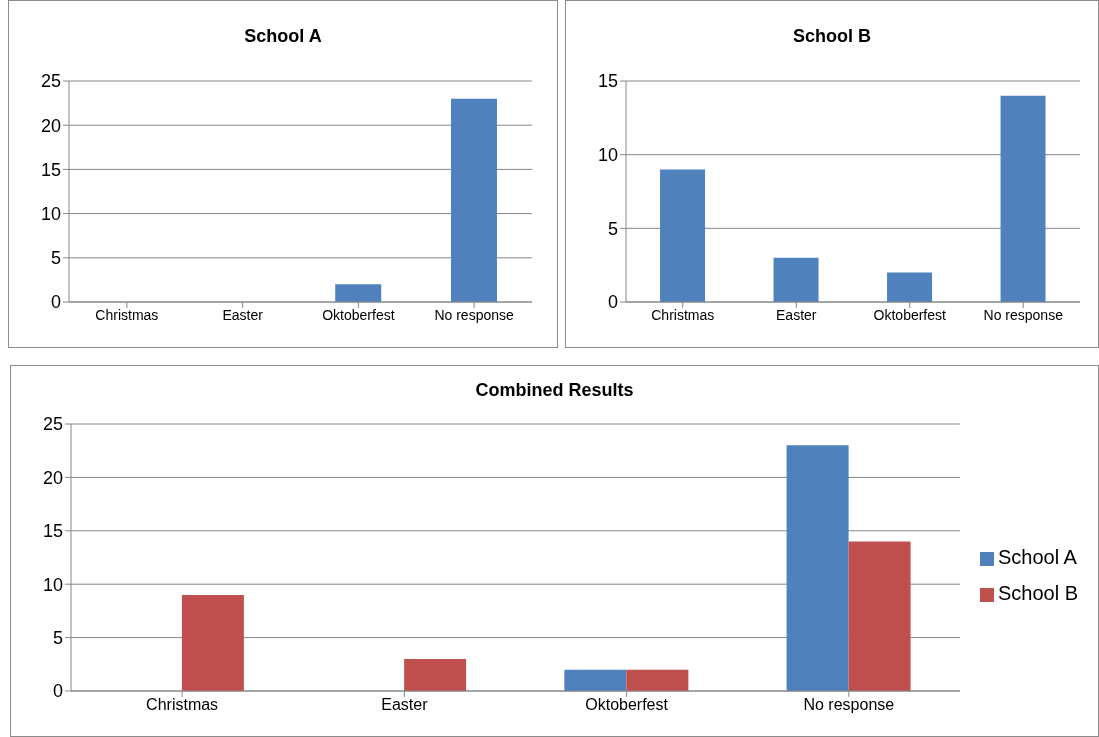  What do you see at coordinates (283, 36) in the screenshot?
I see `chart-title: School A` at bounding box center [283, 36].